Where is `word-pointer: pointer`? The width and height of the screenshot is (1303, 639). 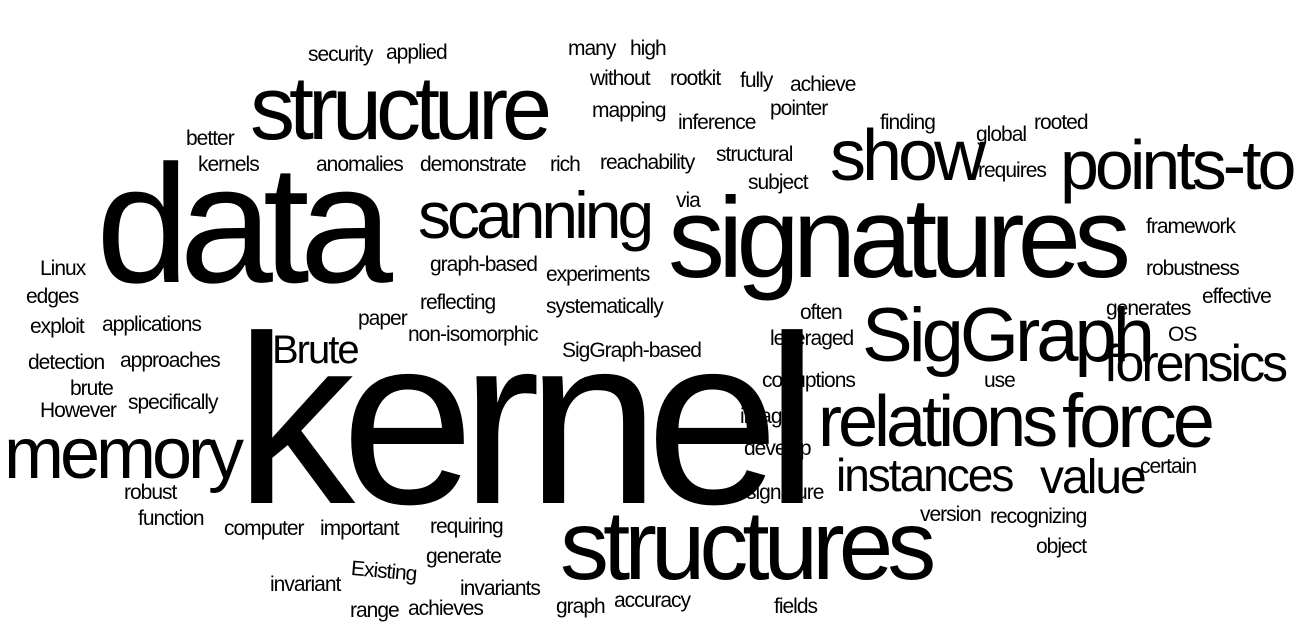
word-pointer: pointer is located at coordinates (799, 108).